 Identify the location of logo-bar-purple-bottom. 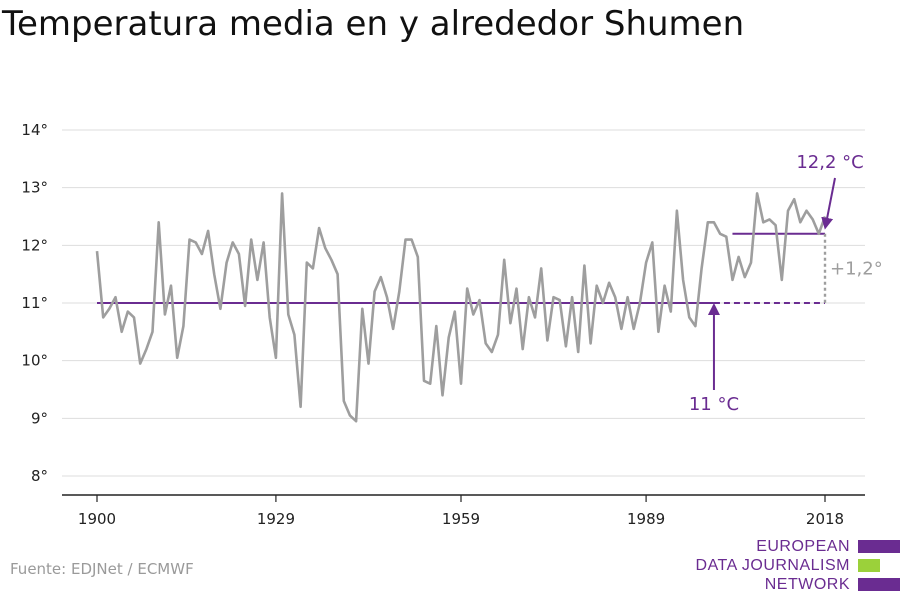
(879, 584).